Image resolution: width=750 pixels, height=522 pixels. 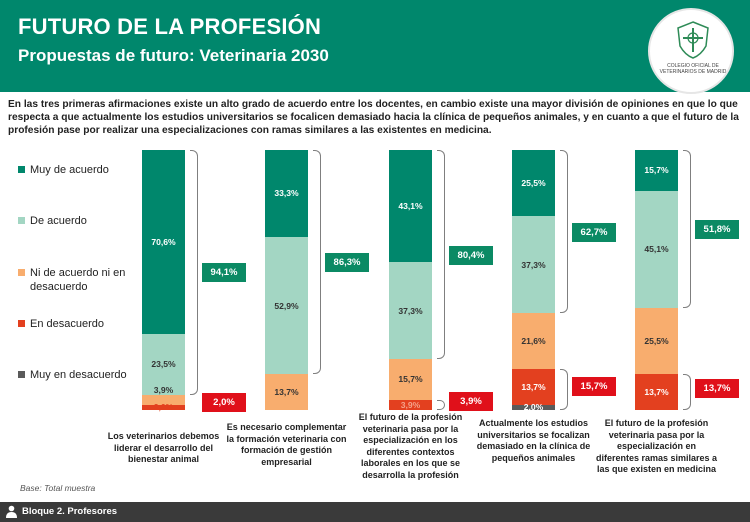 What do you see at coordinates (717, 389) in the screenshot?
I see `disagree-total-callout: 13,7%` at bounding box center [717, 389].